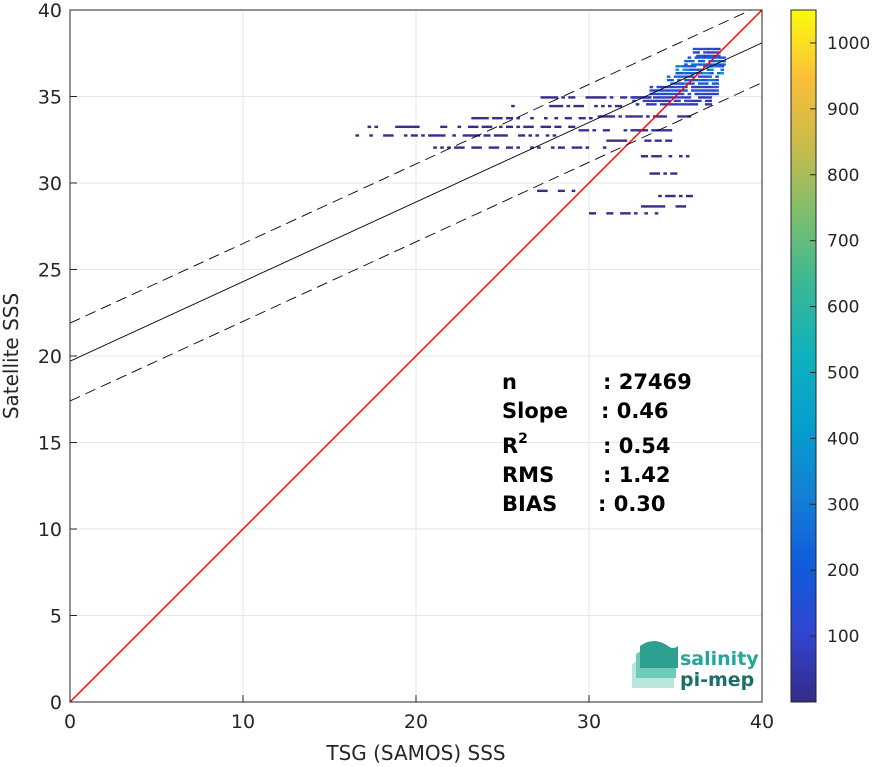 This screenshot has width=879, height=767. What do you see at coordinates (50, 444) in the screenshot?
I see `y-tick-label: 15` at bounding box center [50, 444].